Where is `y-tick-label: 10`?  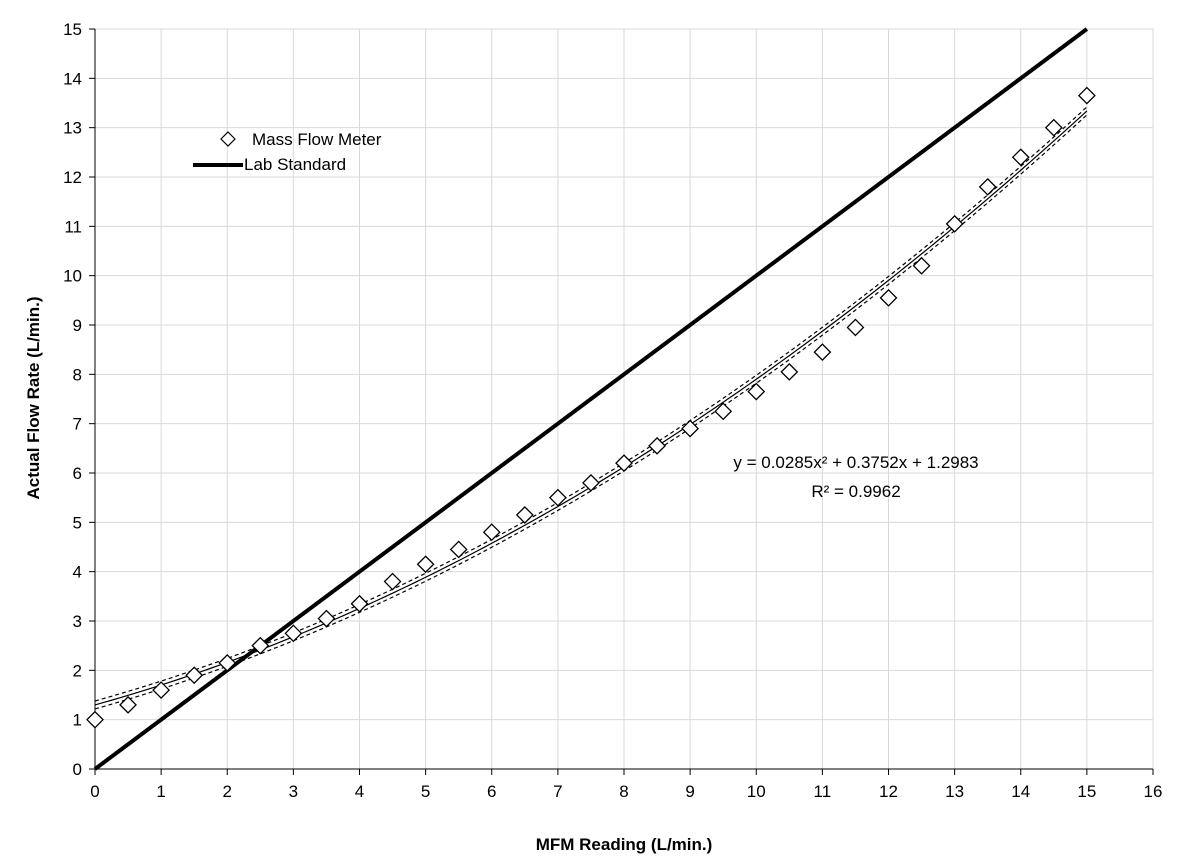
y-tick-label: 10 is located at coordinates (72, 276).